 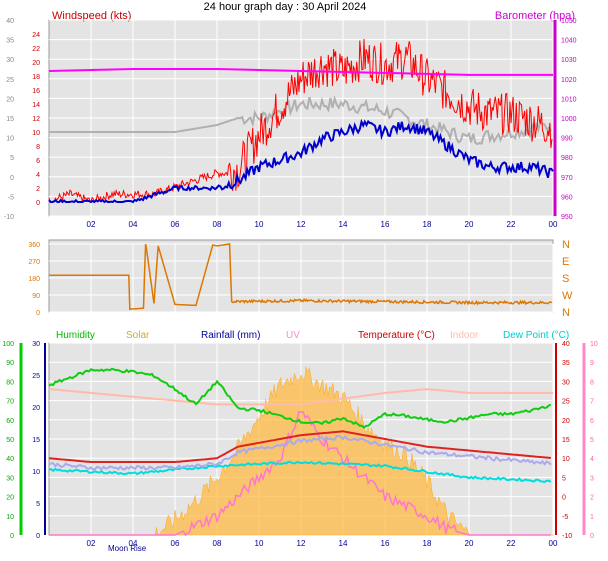 I want to click on y-temp-tick-label: 25, so click(x=566, y=402).